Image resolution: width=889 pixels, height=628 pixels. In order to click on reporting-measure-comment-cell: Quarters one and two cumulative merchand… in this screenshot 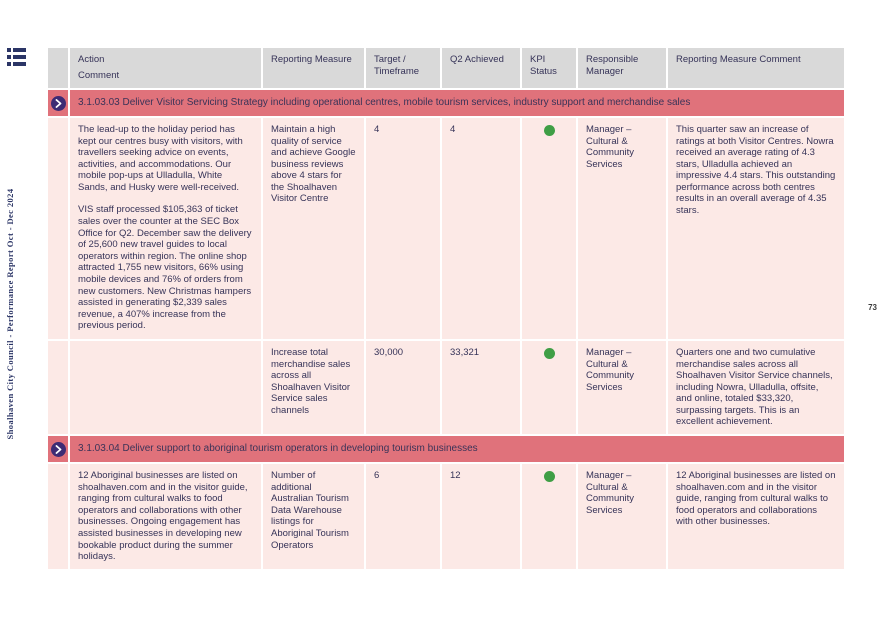, I will do `click(756, 388)`.